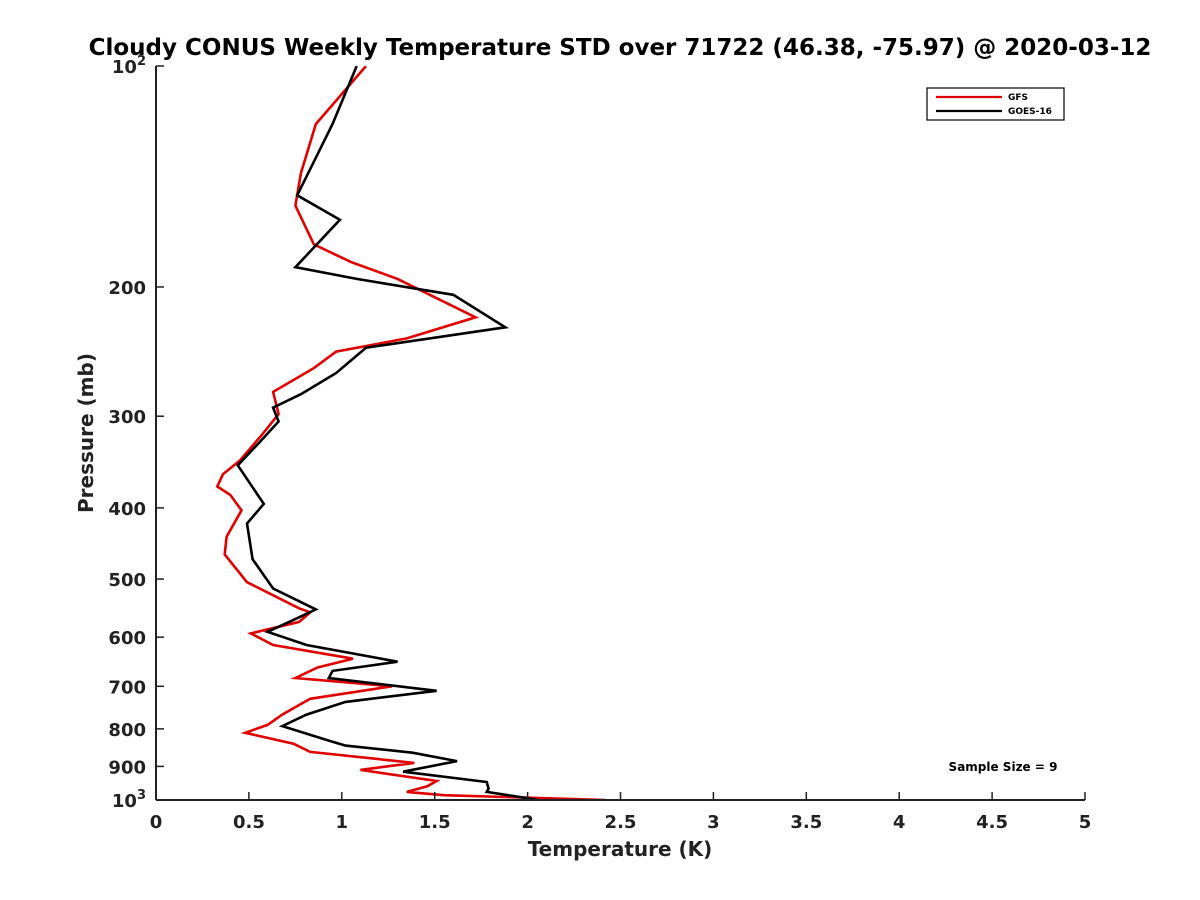  I want to click on x-tick-label: 0, so click(156, 822).